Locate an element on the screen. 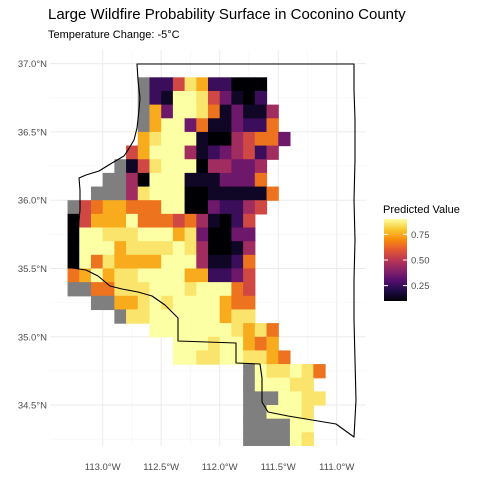 This screenshot has width=480, height=480. y-tick-label: 35.5°N is located at coordinates (32, 269).